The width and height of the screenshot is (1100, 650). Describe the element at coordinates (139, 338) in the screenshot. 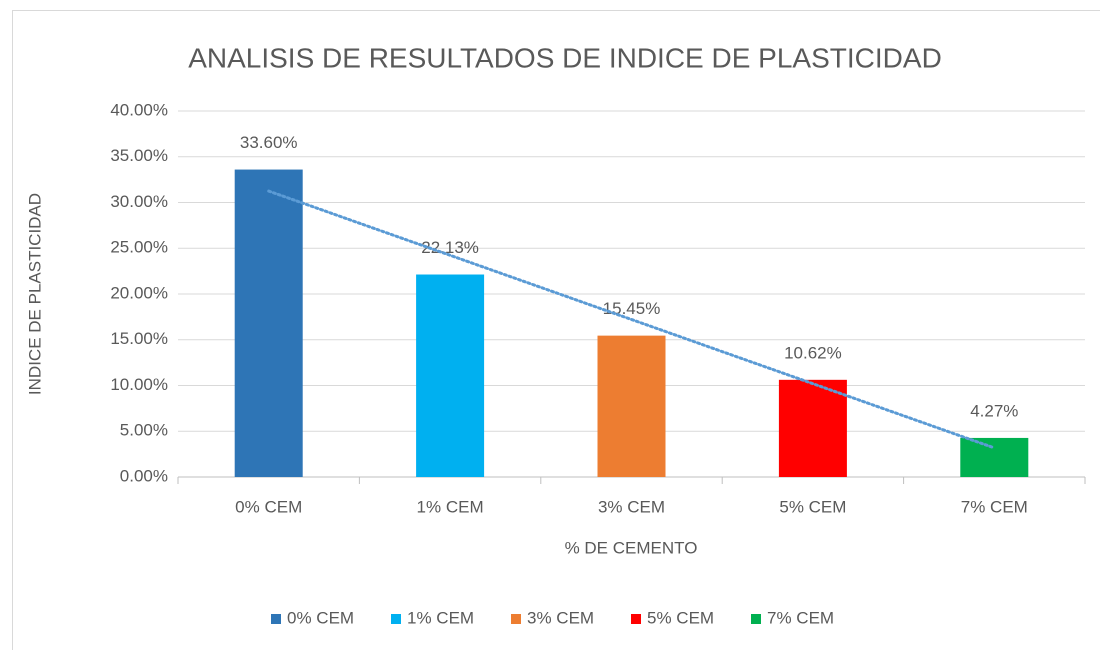

I see `y-tick-label: 15.00%` at that location.